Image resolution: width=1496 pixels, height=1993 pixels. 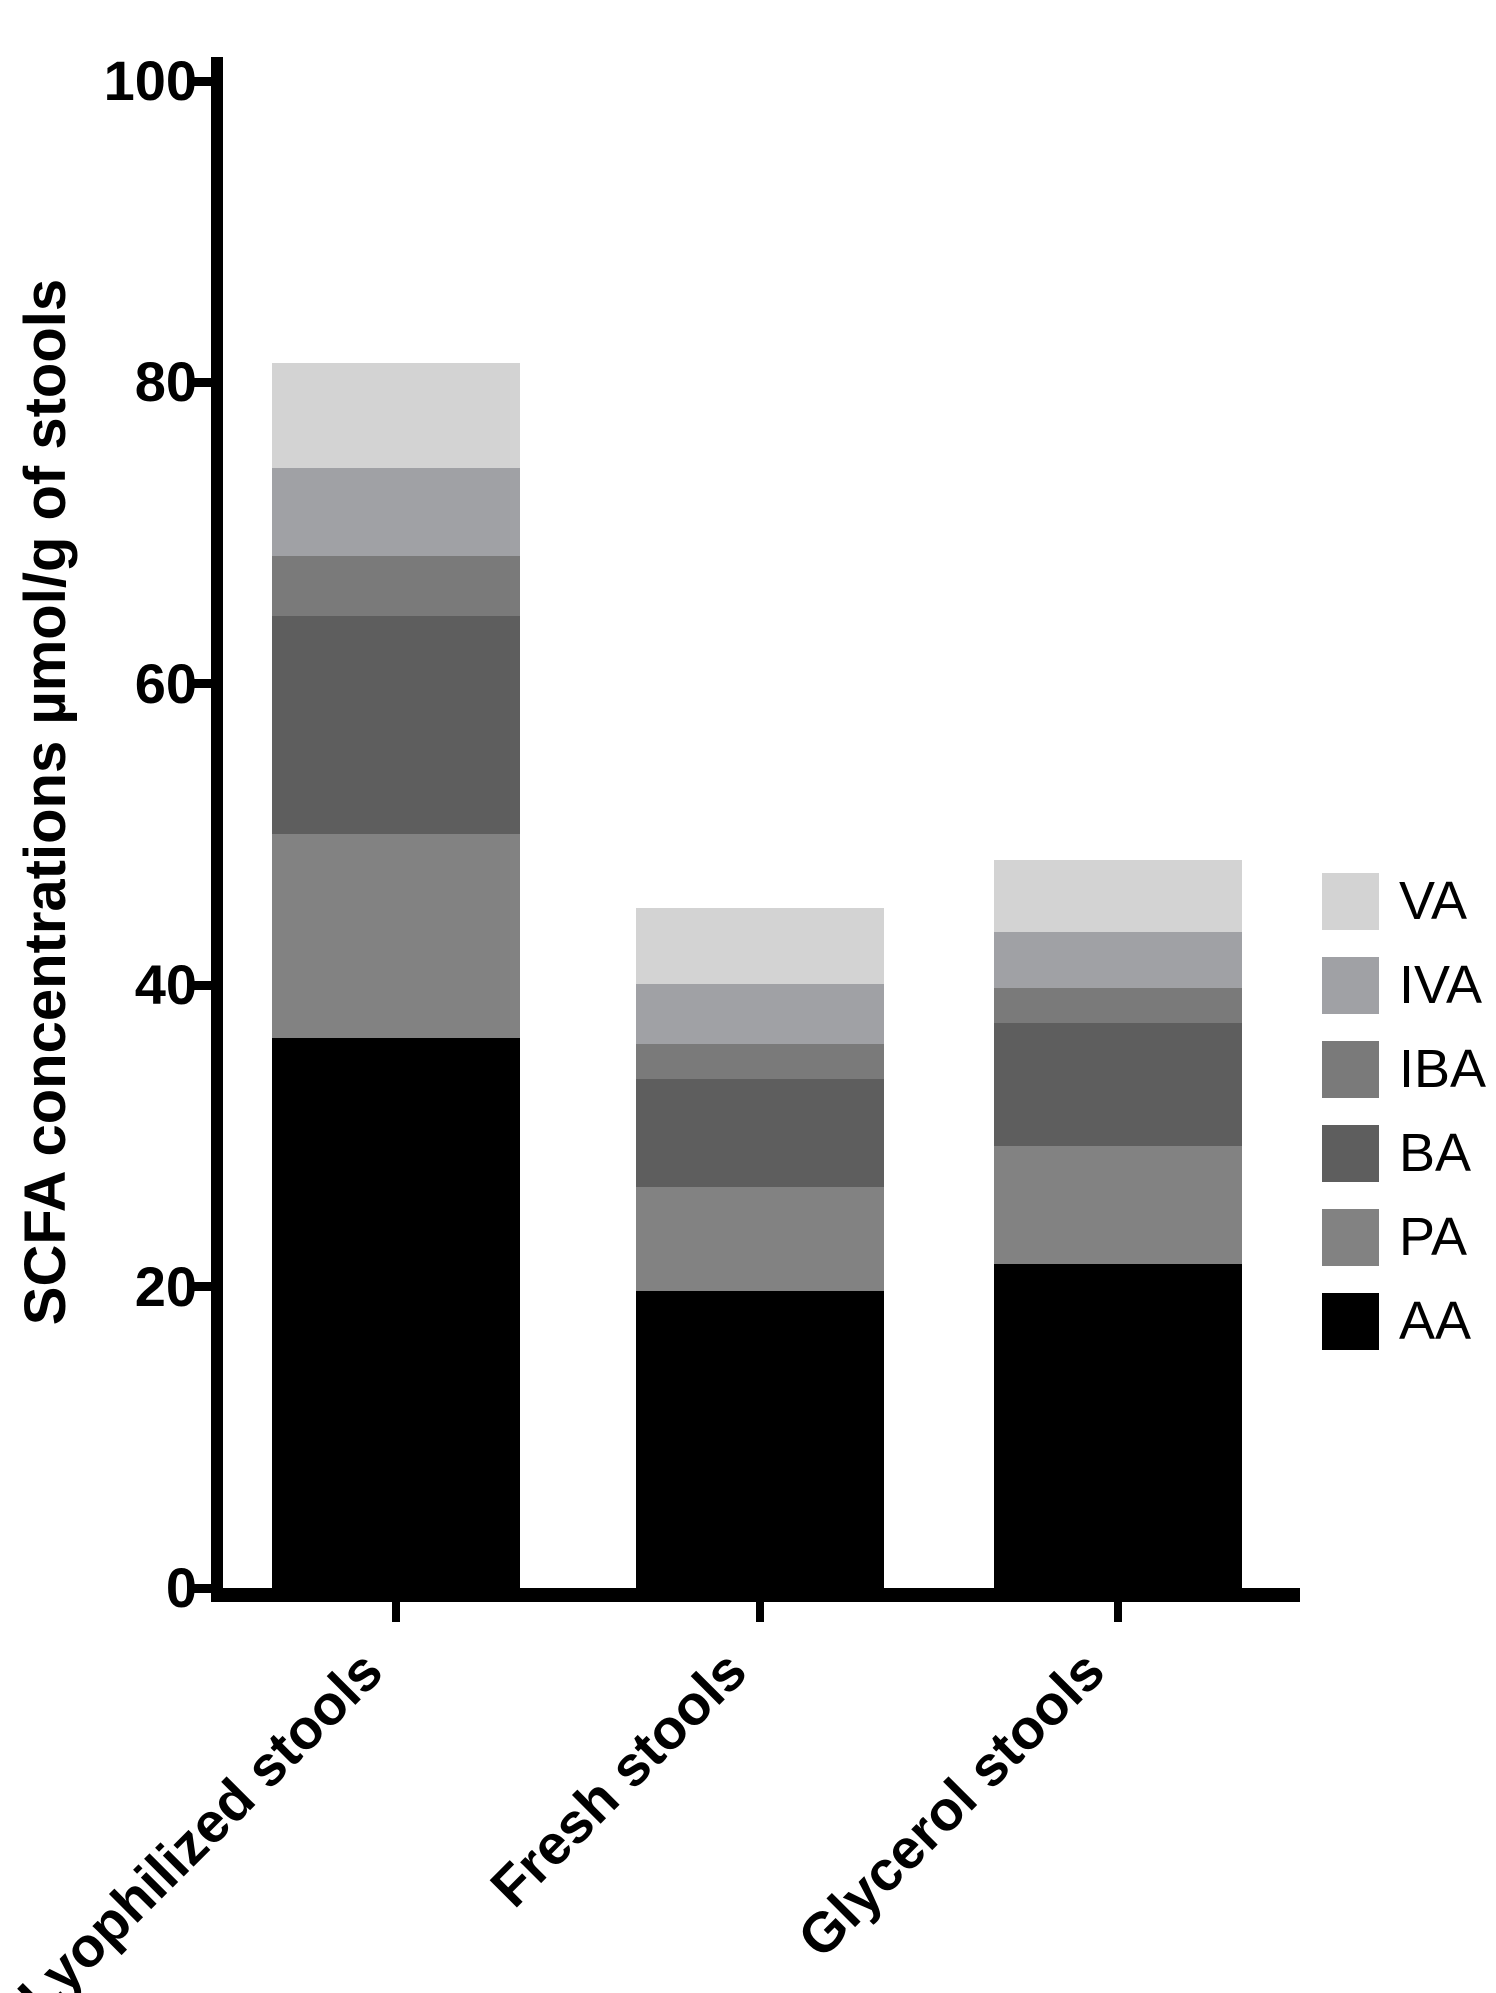 I want to click on legend-item-ba: BA, so click(x=1404, y=1153).